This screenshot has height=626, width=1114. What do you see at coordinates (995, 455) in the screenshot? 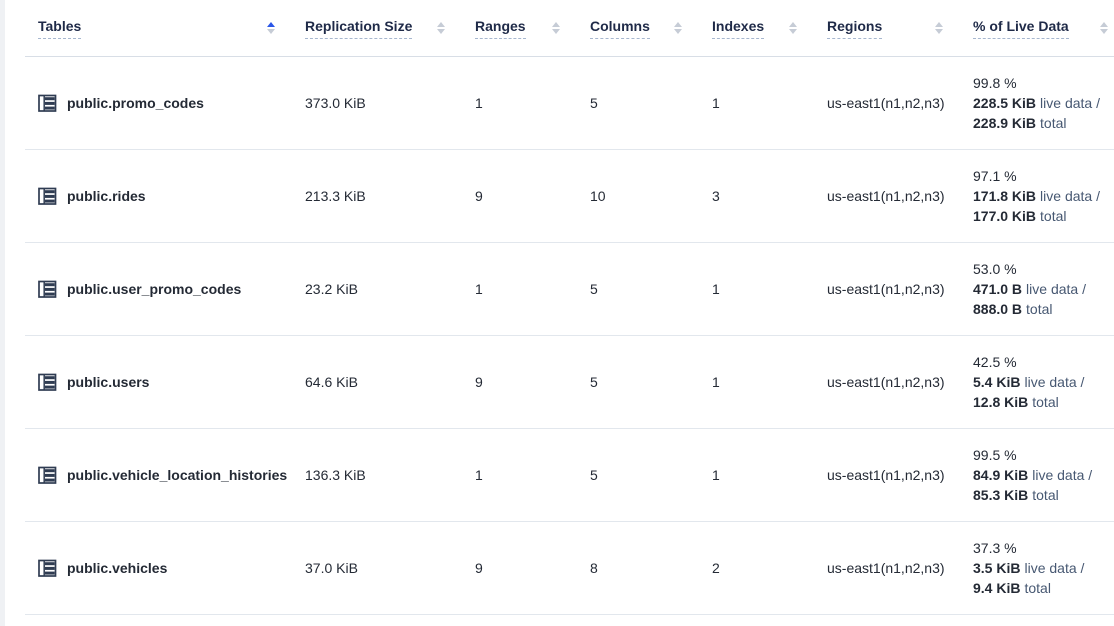
I see `live-percent: 99.5 %` at bounding box center [995, 455].